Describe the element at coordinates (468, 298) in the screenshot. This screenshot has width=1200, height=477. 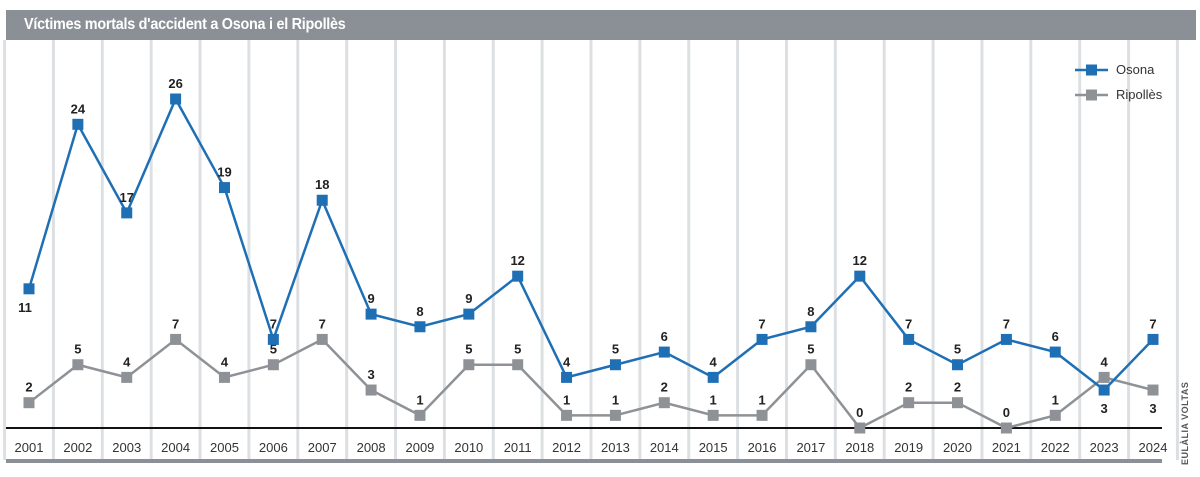
I see `data-label: 9` at that location.